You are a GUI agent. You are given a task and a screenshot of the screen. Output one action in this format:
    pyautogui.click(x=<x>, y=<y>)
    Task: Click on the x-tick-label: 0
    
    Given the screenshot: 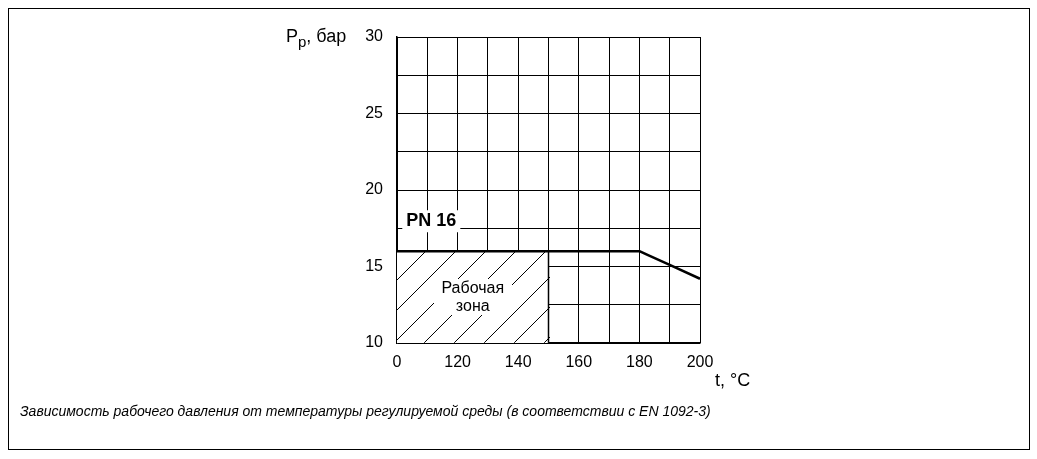 What is the action you would take?
    pyautogui.click(x=397, y=362)
    